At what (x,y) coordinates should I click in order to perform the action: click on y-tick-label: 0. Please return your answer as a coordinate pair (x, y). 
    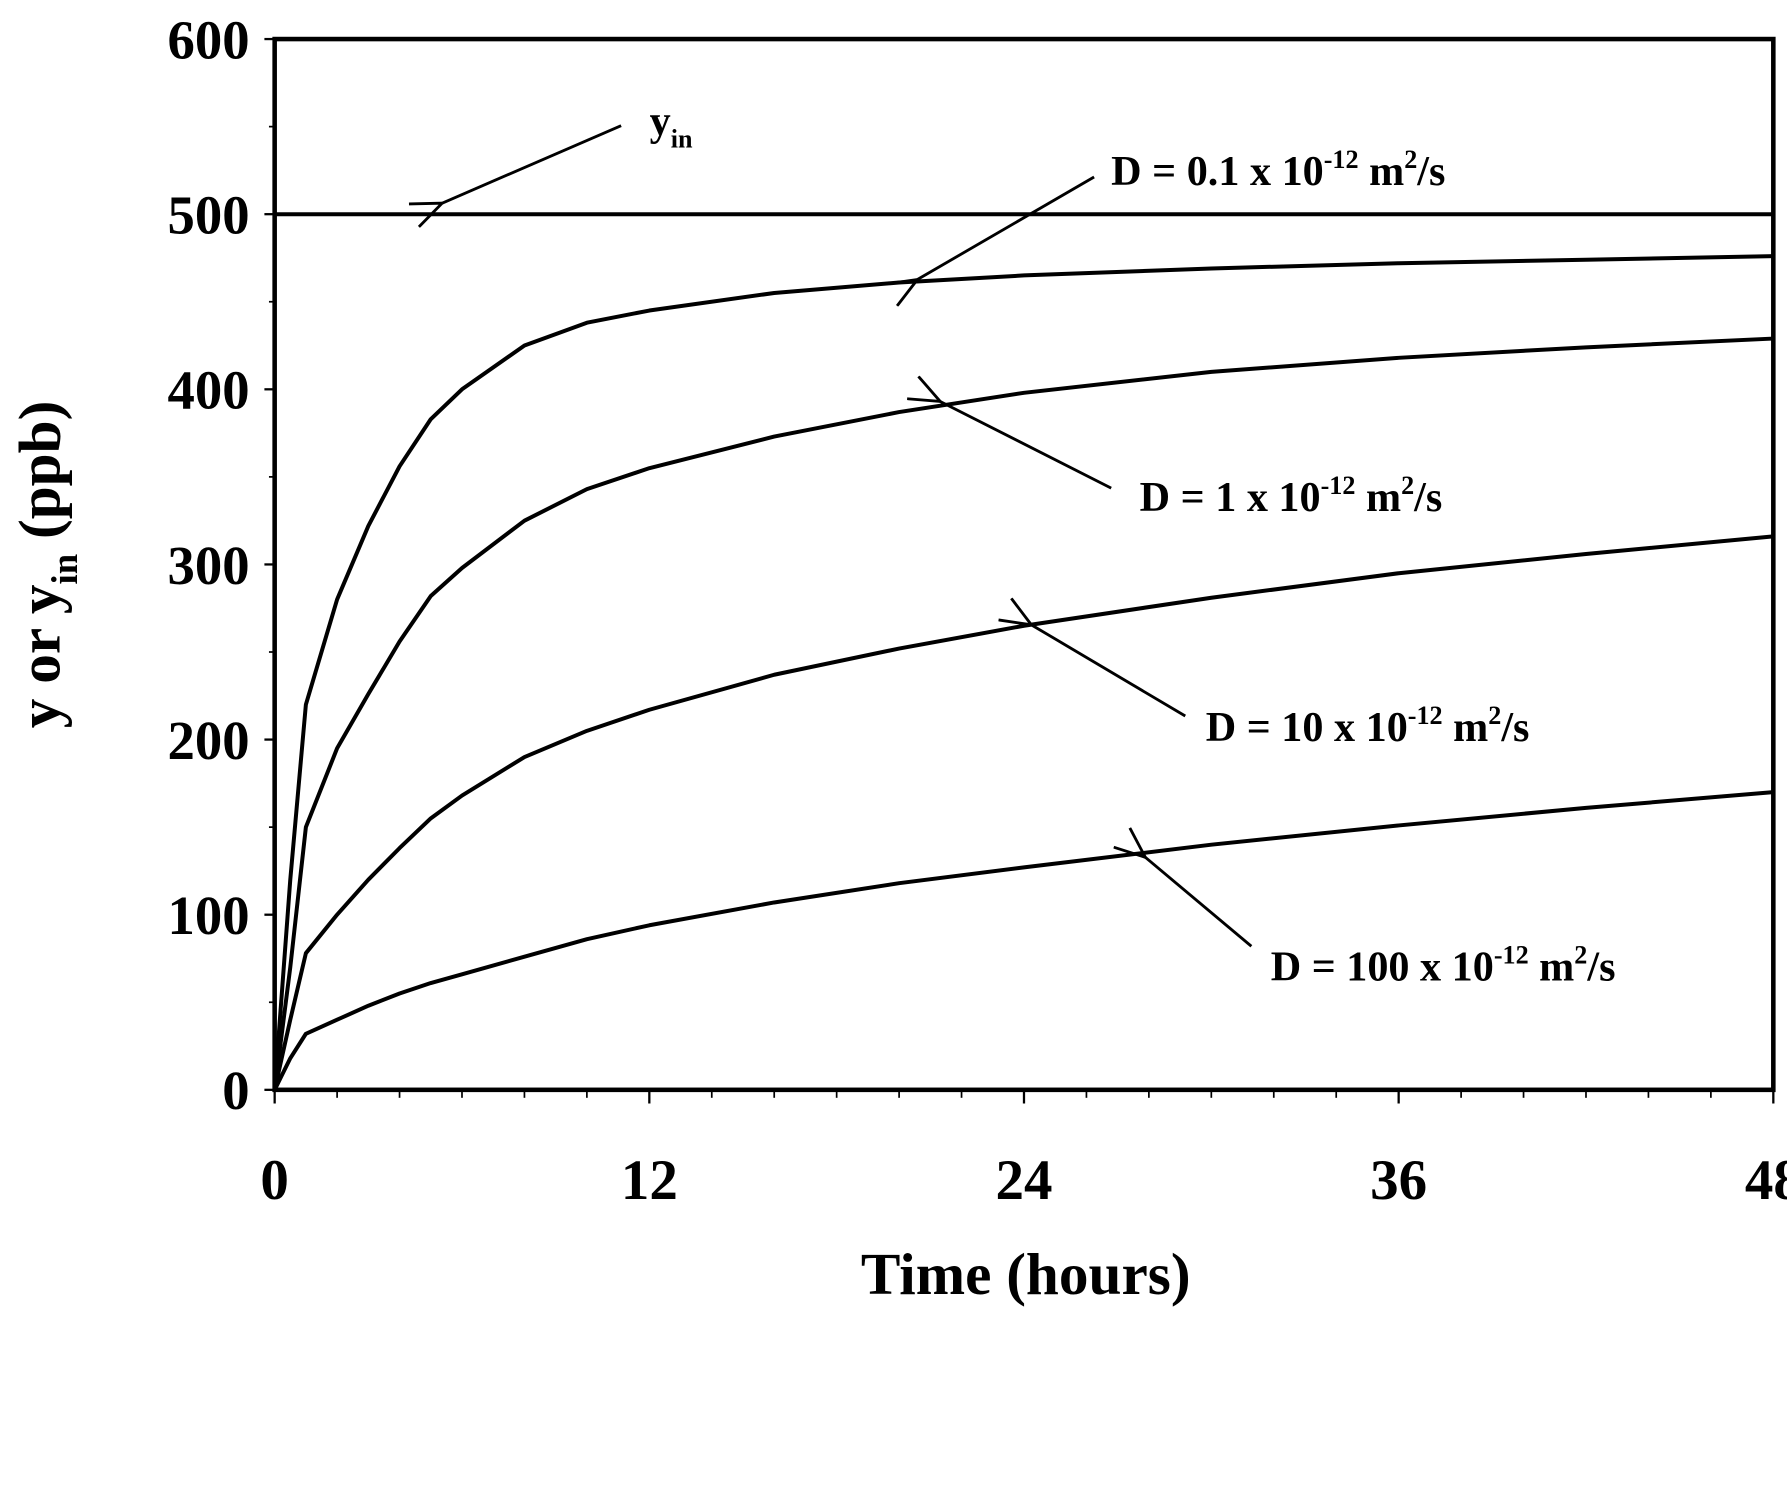
    Looking at the image, I should click on (235, 1090).